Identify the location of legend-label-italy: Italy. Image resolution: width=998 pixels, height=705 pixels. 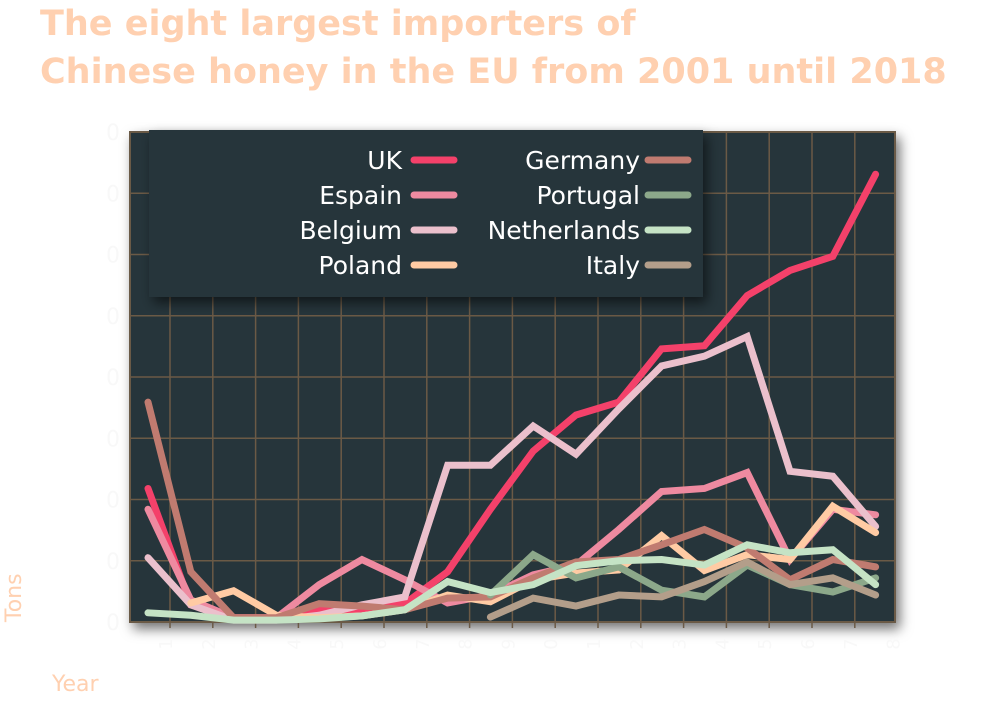
(613, 265).